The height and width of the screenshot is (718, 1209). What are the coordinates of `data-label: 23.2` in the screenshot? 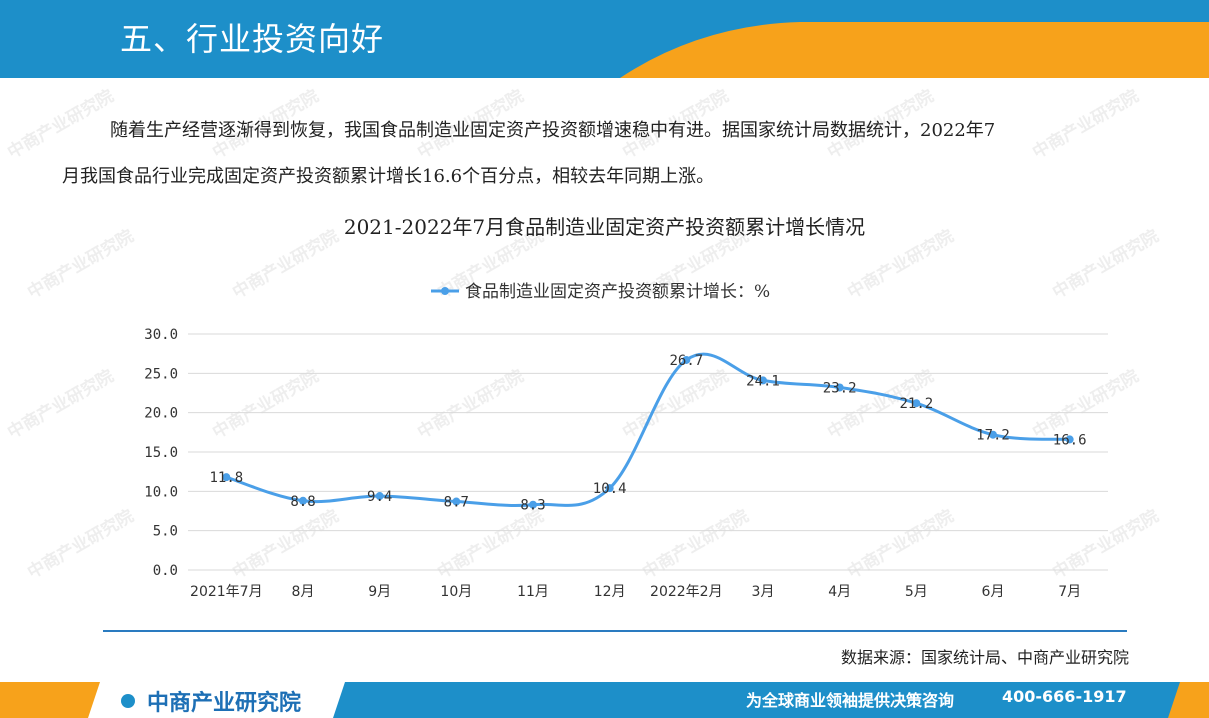 It's located at (840, 388).